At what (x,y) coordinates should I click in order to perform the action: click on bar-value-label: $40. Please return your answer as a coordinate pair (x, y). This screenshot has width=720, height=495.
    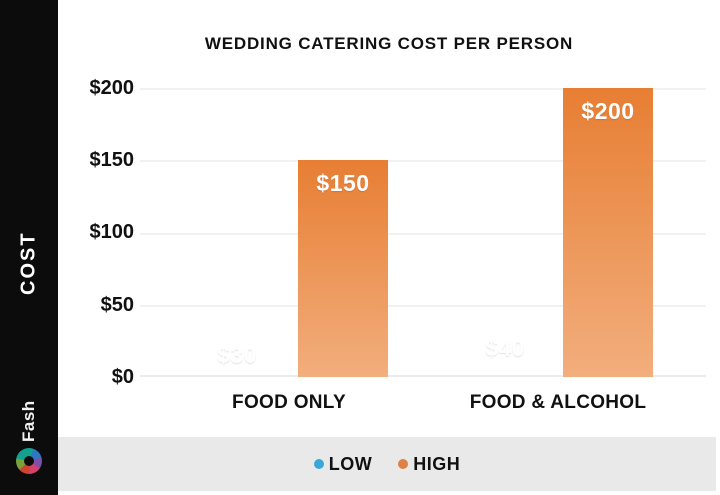
    Looking at the image, I should click on (505, 347).